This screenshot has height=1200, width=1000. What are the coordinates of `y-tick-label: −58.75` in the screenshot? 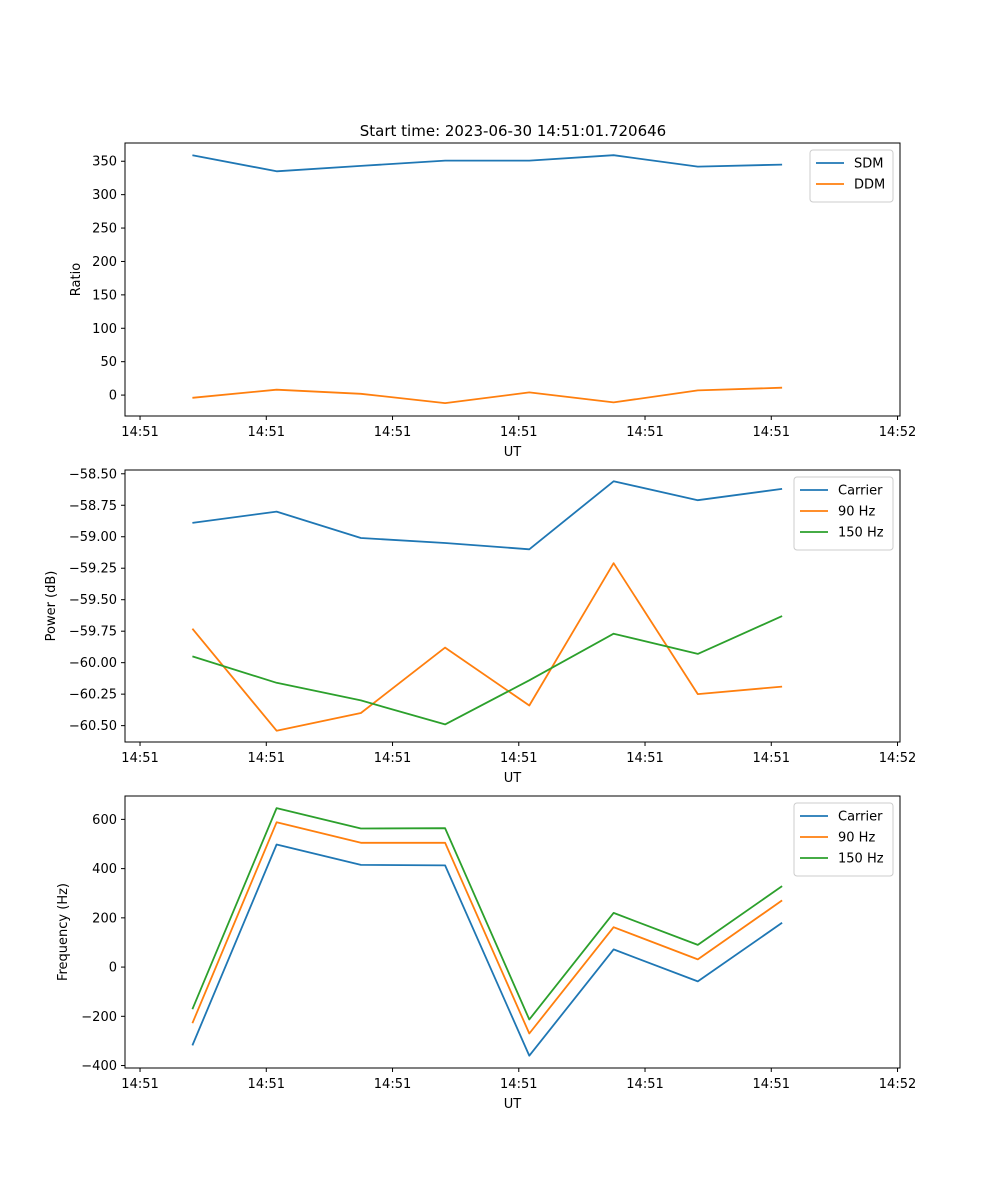 It's located at (93, 506).